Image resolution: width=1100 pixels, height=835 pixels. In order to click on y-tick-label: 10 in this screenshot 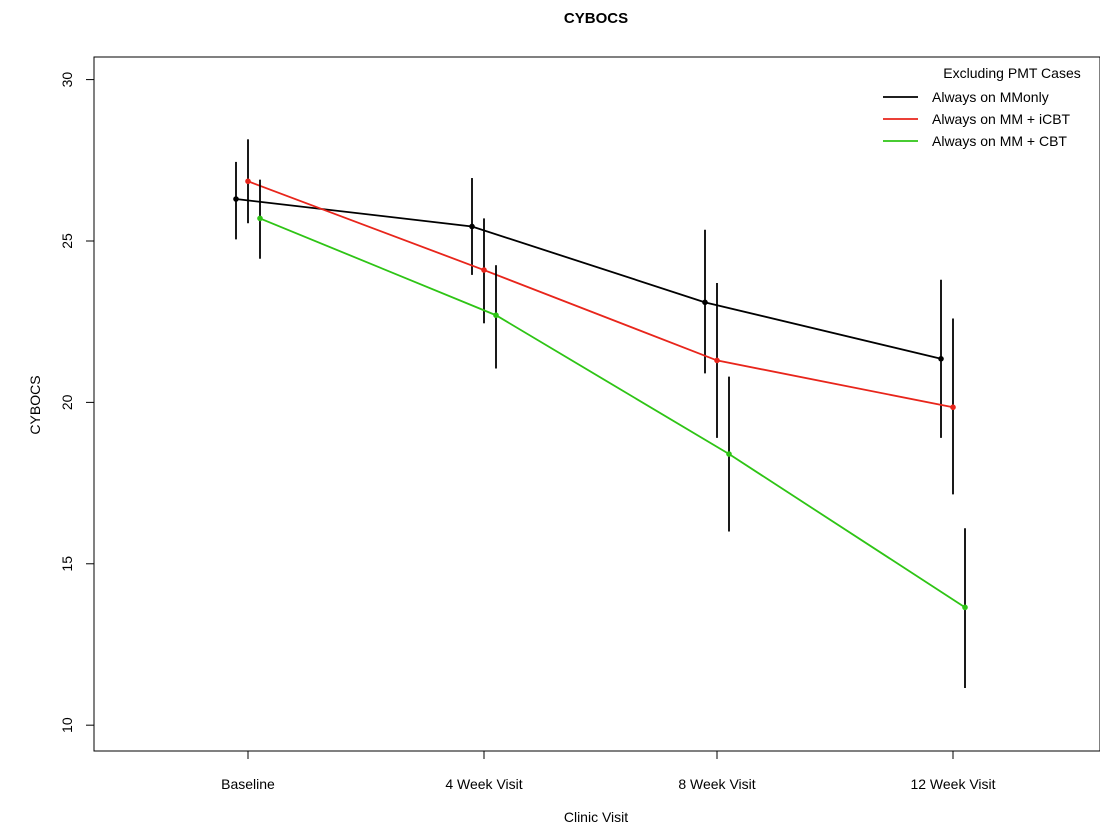, I will do `click(67, 725)`.